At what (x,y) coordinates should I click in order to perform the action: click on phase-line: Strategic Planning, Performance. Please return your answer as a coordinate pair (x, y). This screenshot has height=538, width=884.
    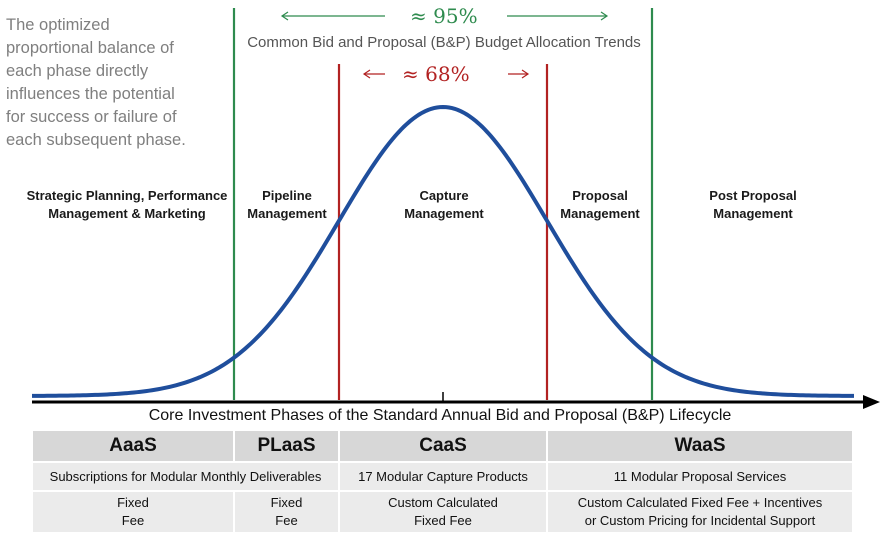
    Looking at the image, I should click on (127, 195).